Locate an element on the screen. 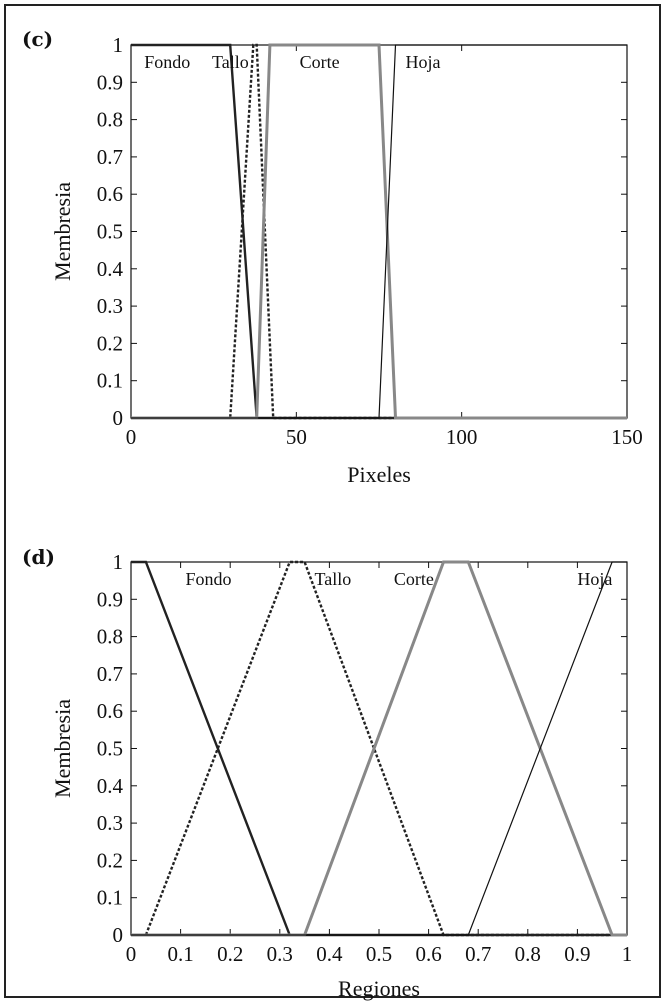 This screenshot has width=669, height=1004. x-tick-label: 0.3 is located at coordinates (280, 954).